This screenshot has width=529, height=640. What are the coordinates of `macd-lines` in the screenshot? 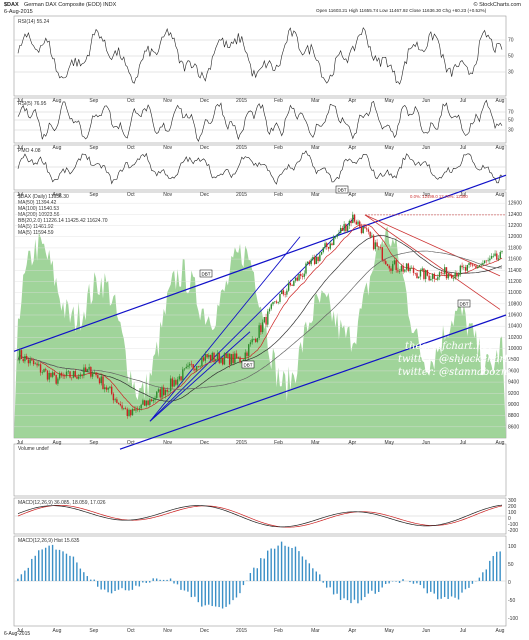 It's located at (260, 516).